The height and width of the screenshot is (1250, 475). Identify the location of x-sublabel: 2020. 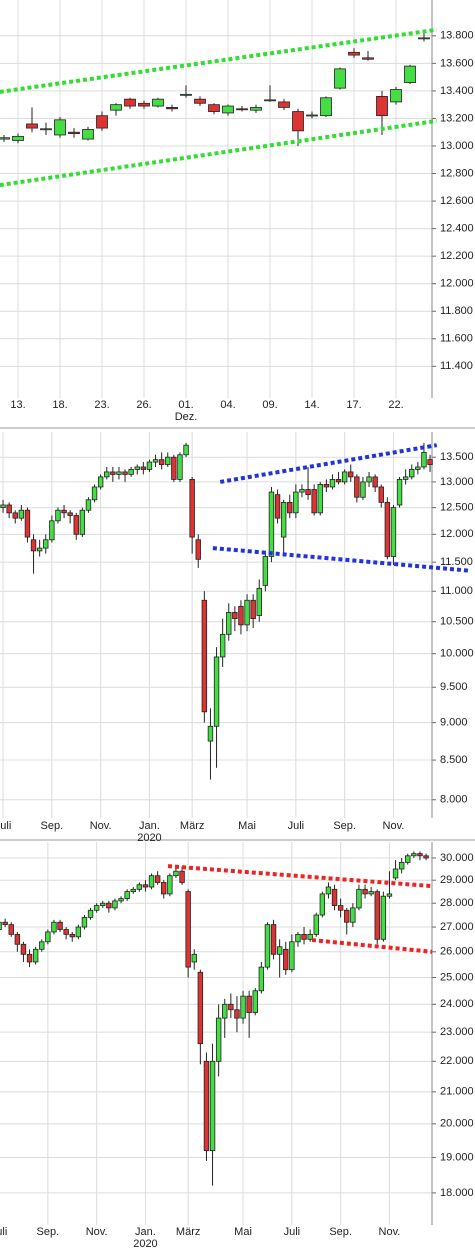
(145, 1244).